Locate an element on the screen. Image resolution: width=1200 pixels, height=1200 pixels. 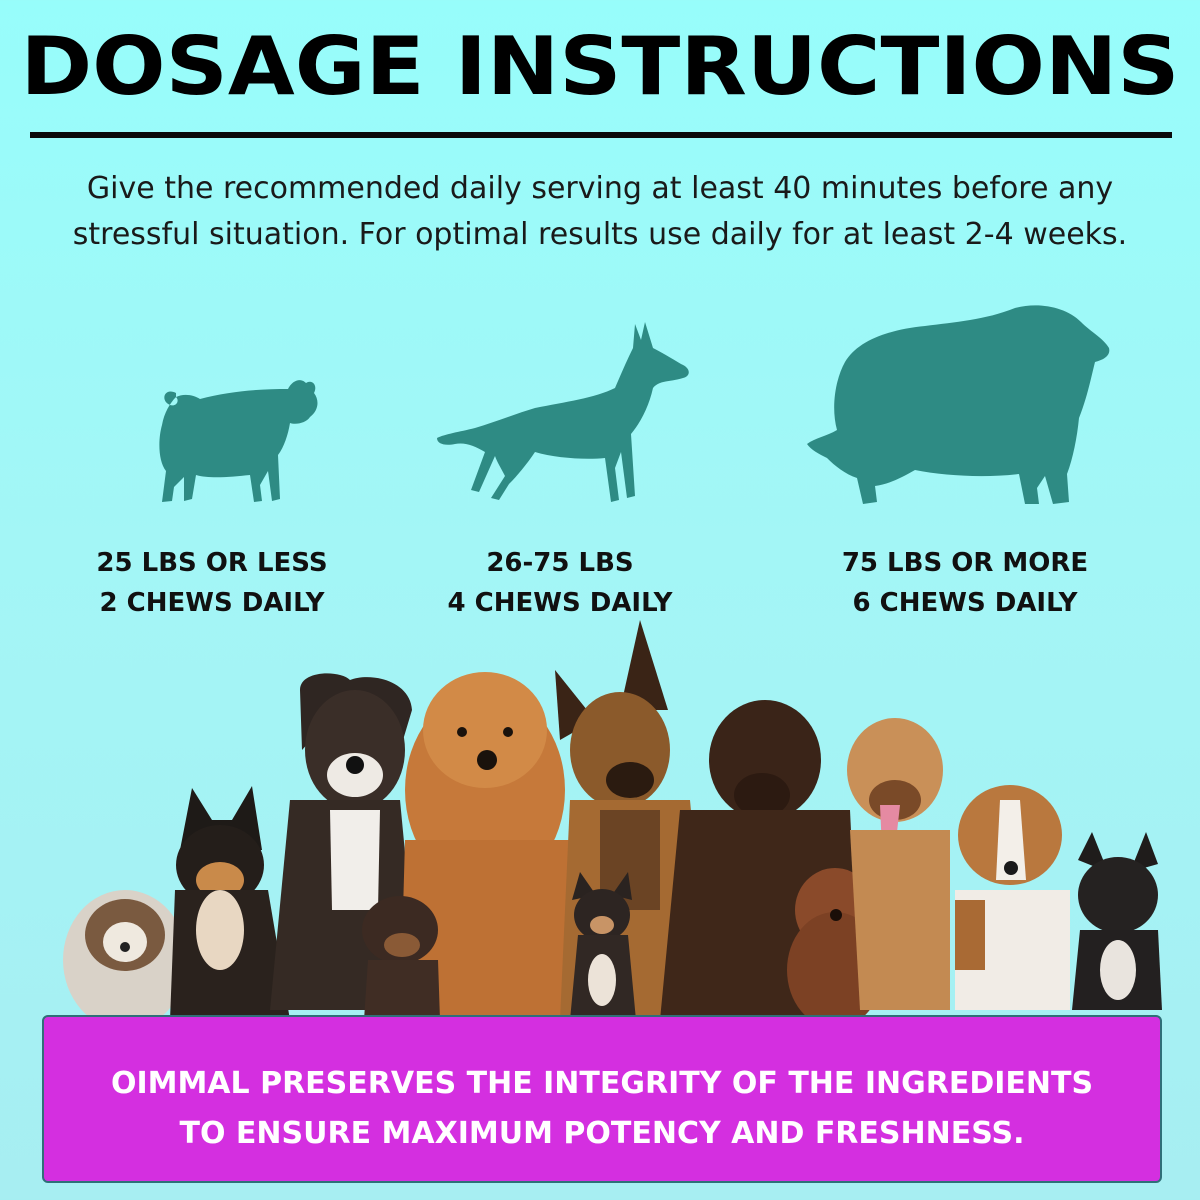
tier-dose: 2 CHEWS DAILY is located at coordinates (212, 603).